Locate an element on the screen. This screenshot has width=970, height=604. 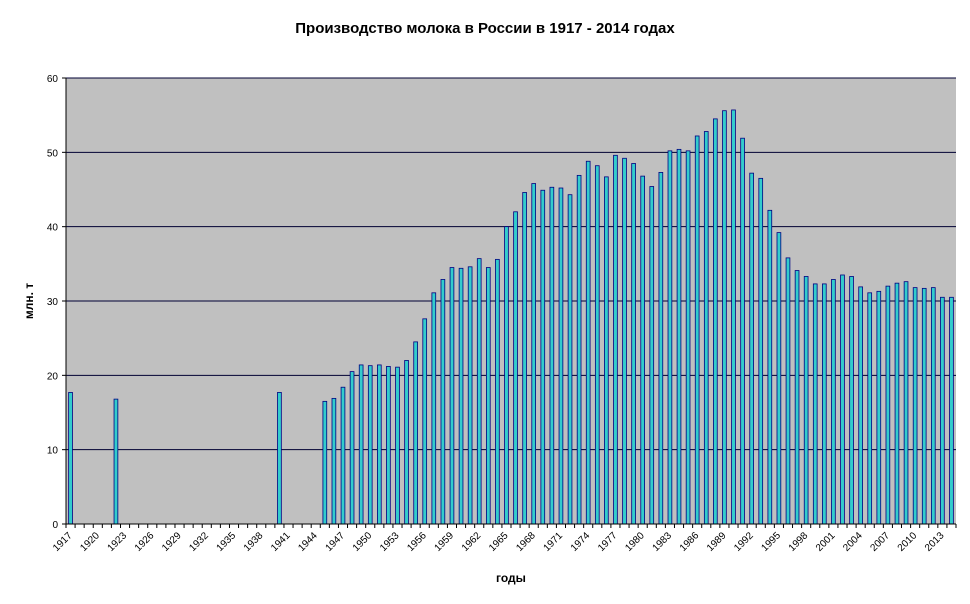
x-tick-label-1917: 1917 is located at coordinates (63, 542).